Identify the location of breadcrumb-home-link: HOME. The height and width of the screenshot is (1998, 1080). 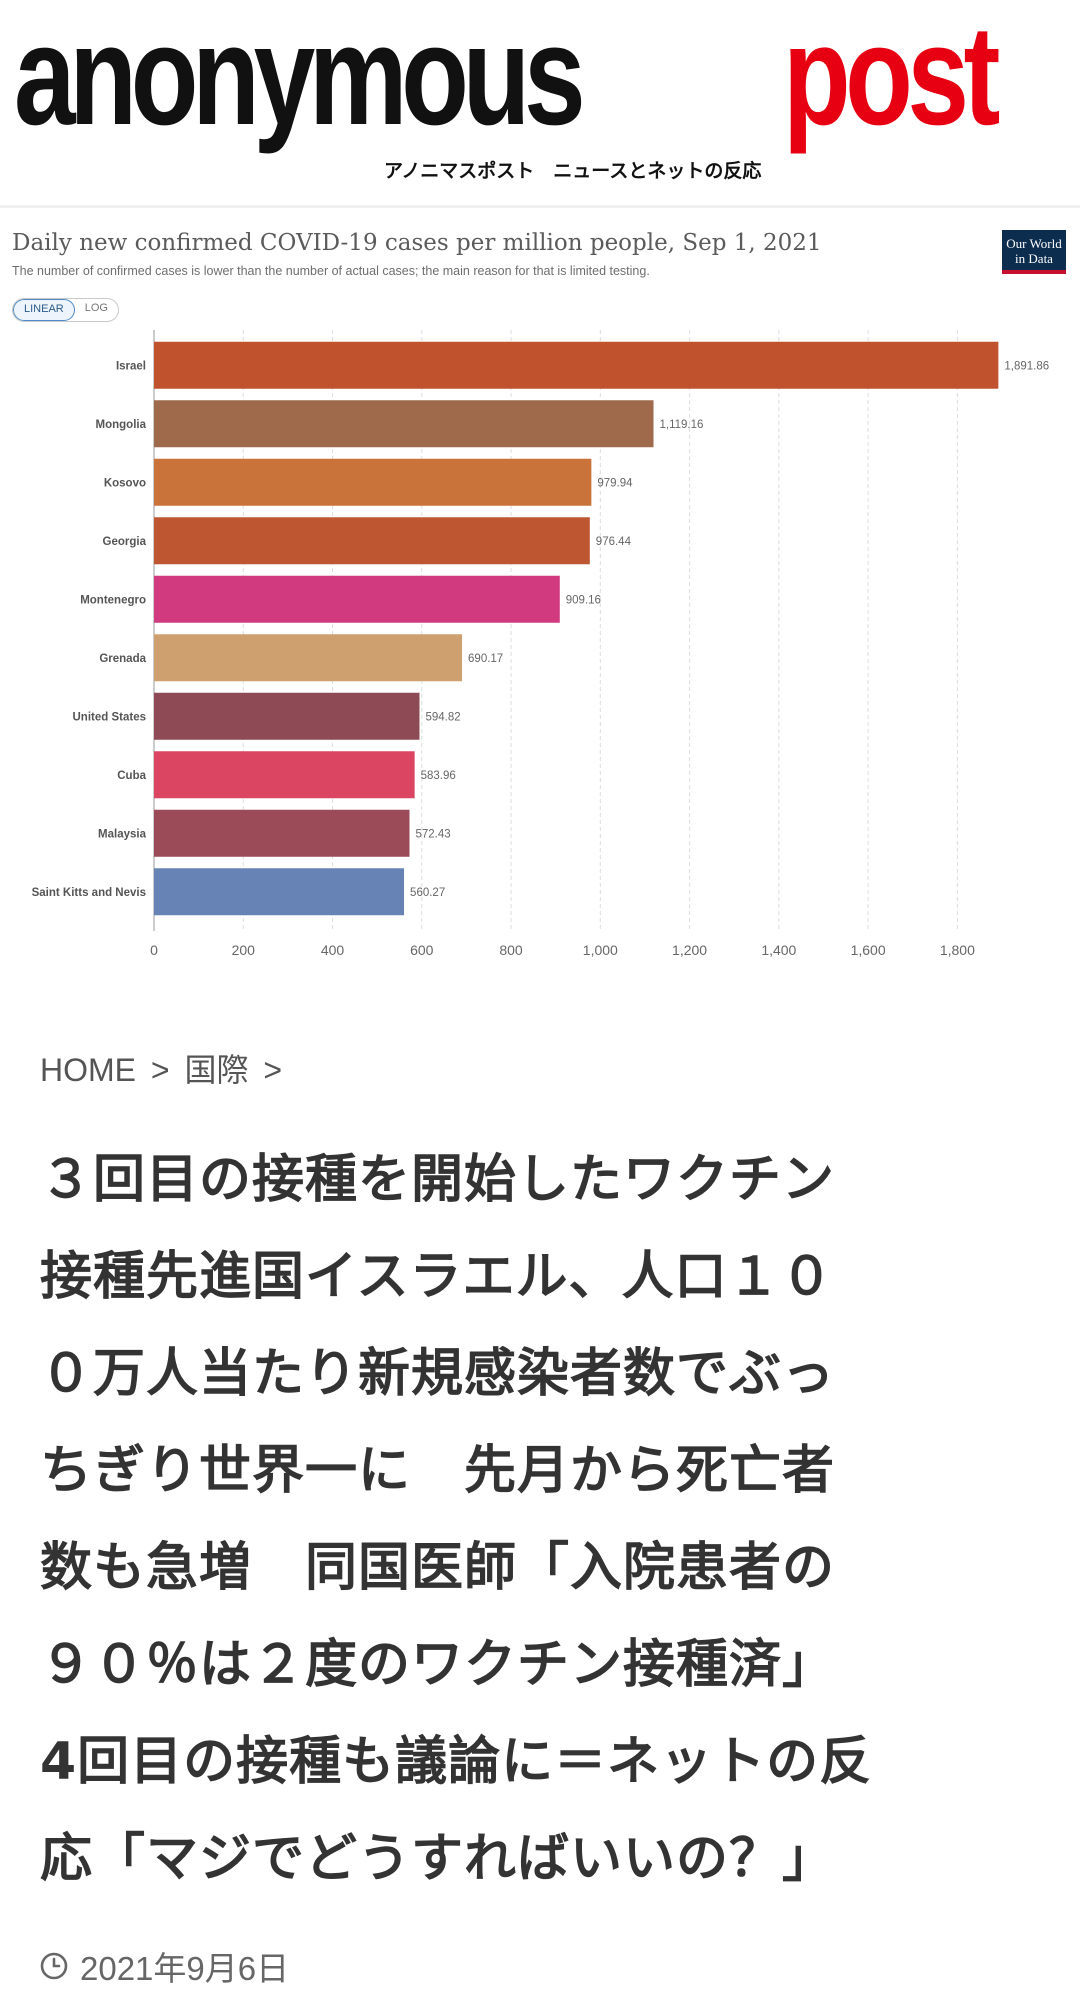
(88, 1070).